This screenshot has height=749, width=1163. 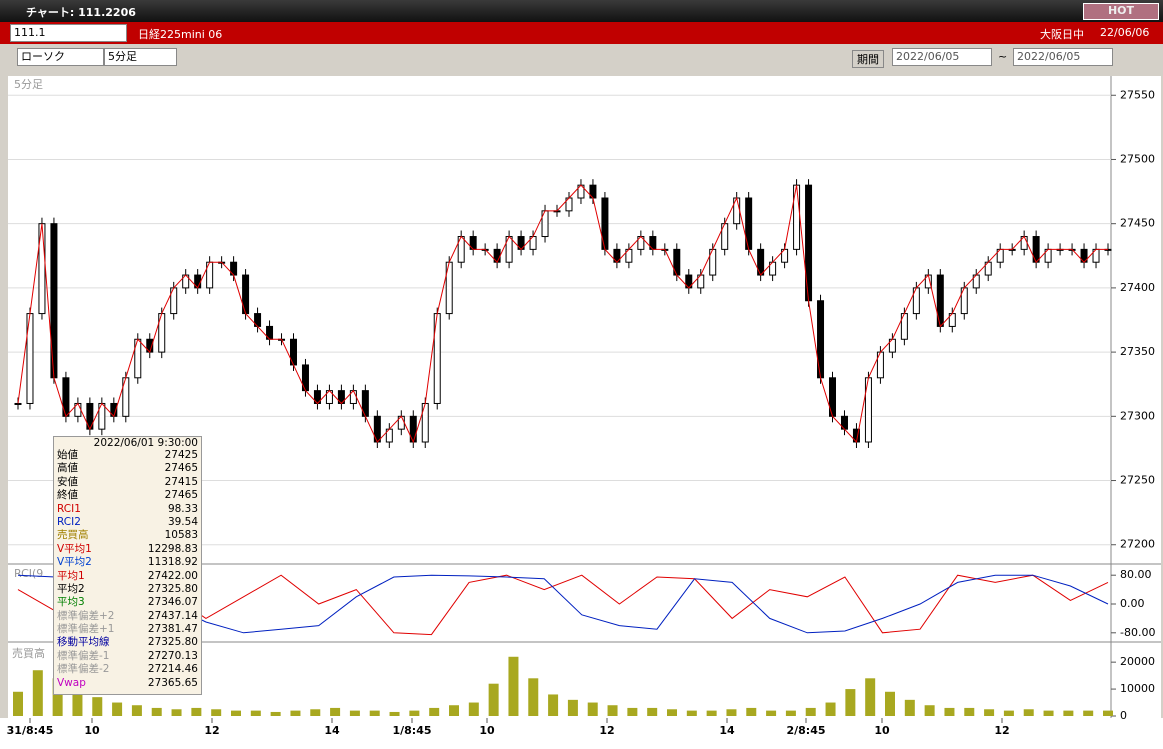 What do you see at coordinates (182, 508) in the screenshot?
I see `info-value: 98.33` at bounding box center [182, 508].